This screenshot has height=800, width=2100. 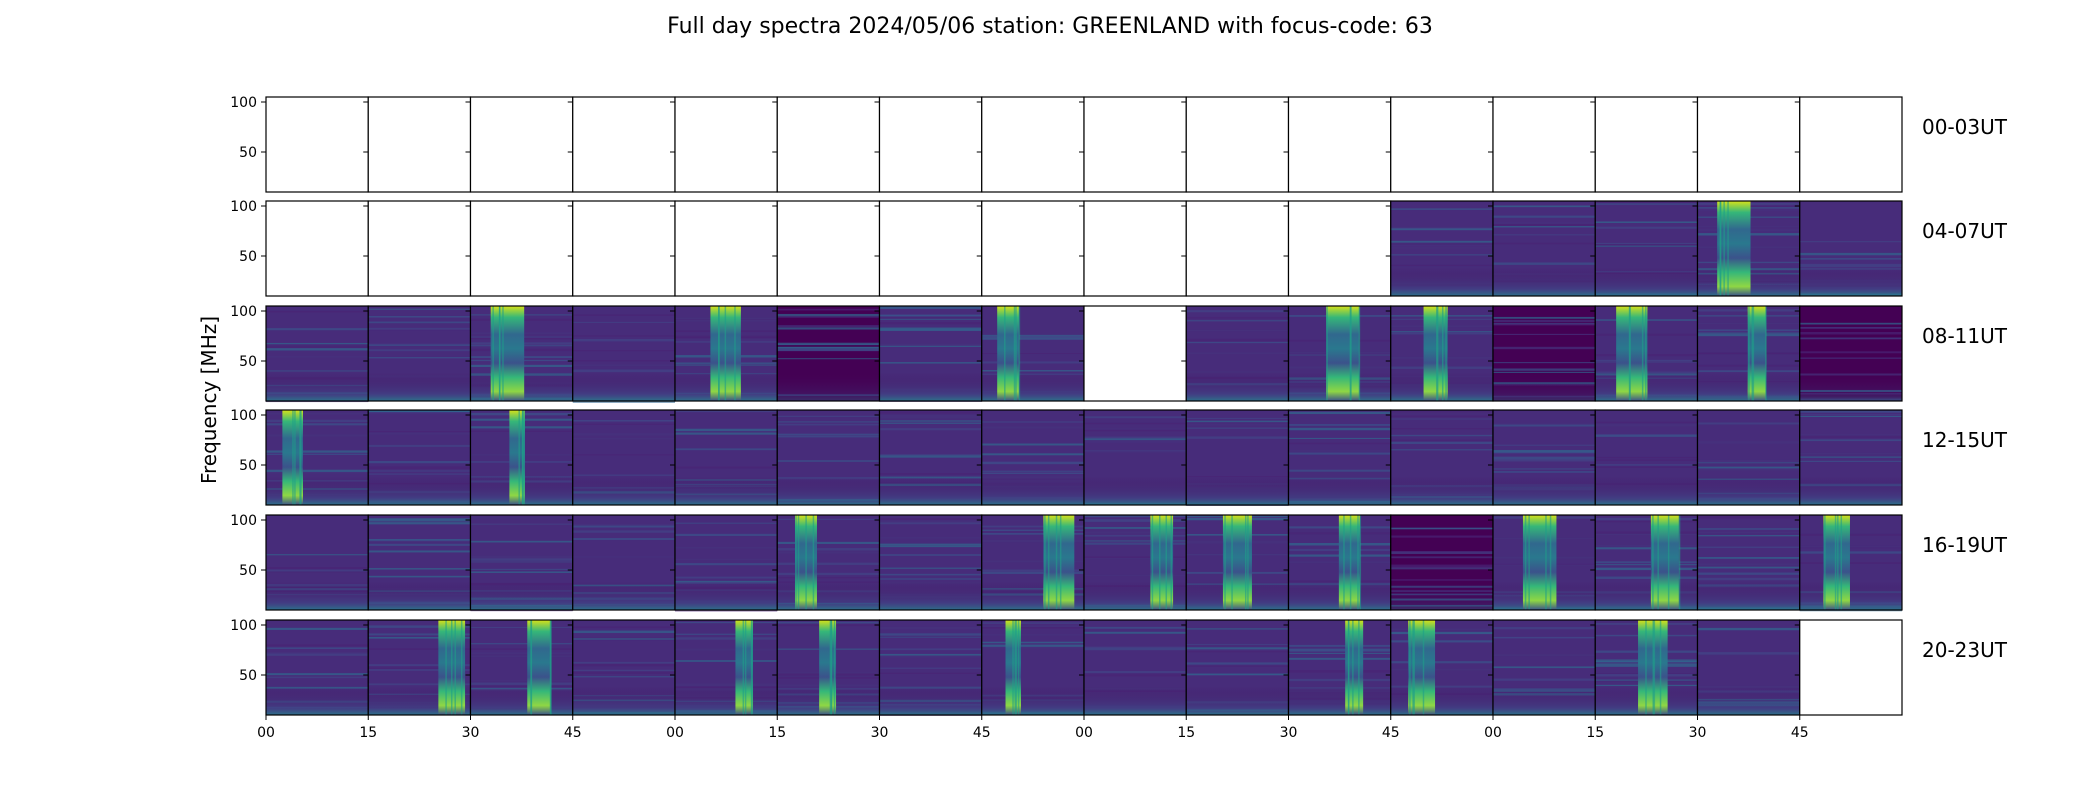 What do you see at coordinates (1836, 562) in the screenshot?
I see `burst-band` at bounding box center [1836, 562].